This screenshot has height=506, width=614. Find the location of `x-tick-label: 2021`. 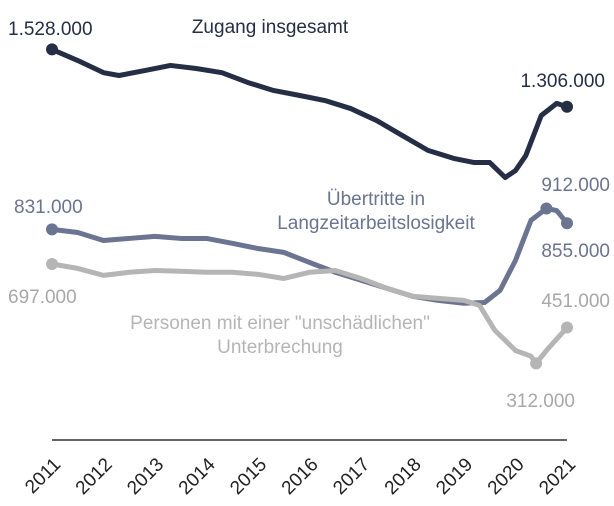

x-tick-label: 2021 is located at coordinates (557, 476).